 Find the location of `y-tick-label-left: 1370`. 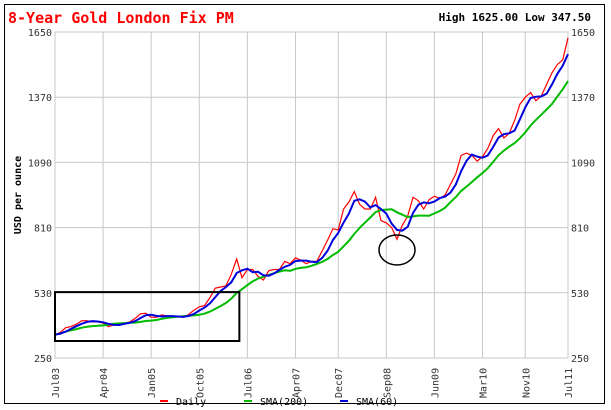

y-tick-label-left: 1370 is located at coordinates (40, 98).